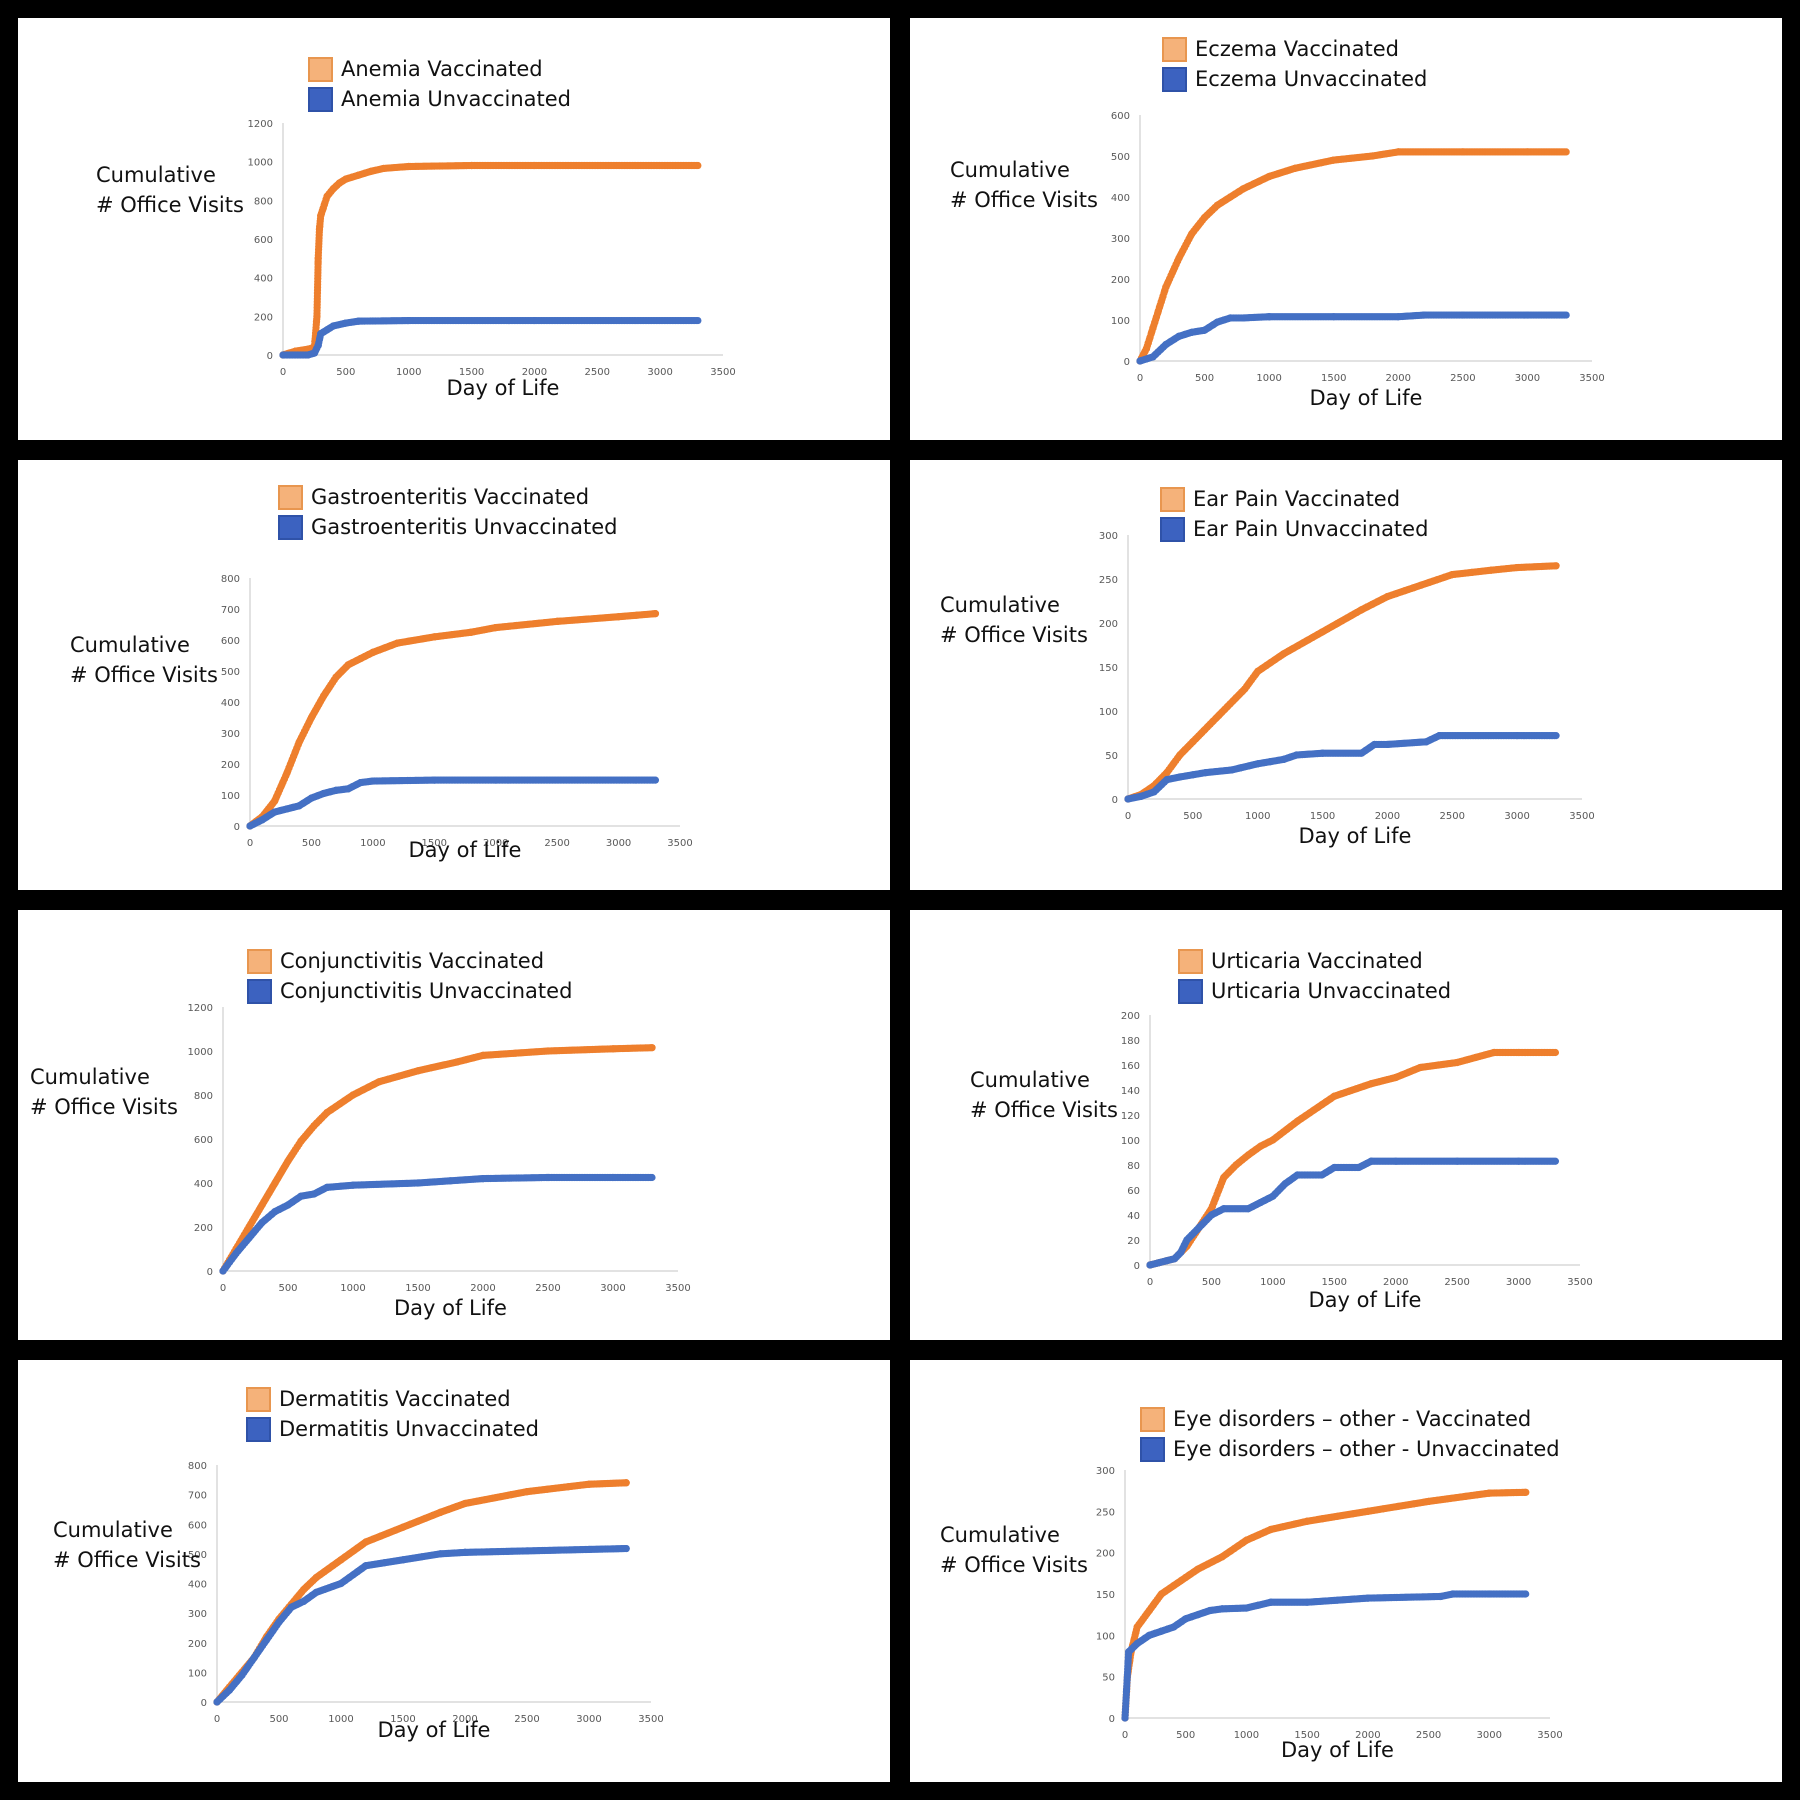 The width and height of the screenshot is (1800, 1800). What do you see at coordinates (439, 69) in the screenshot?
I see `legend-item-vaccinated: Anemia Vaccinated` at bounding box center [439, 69].